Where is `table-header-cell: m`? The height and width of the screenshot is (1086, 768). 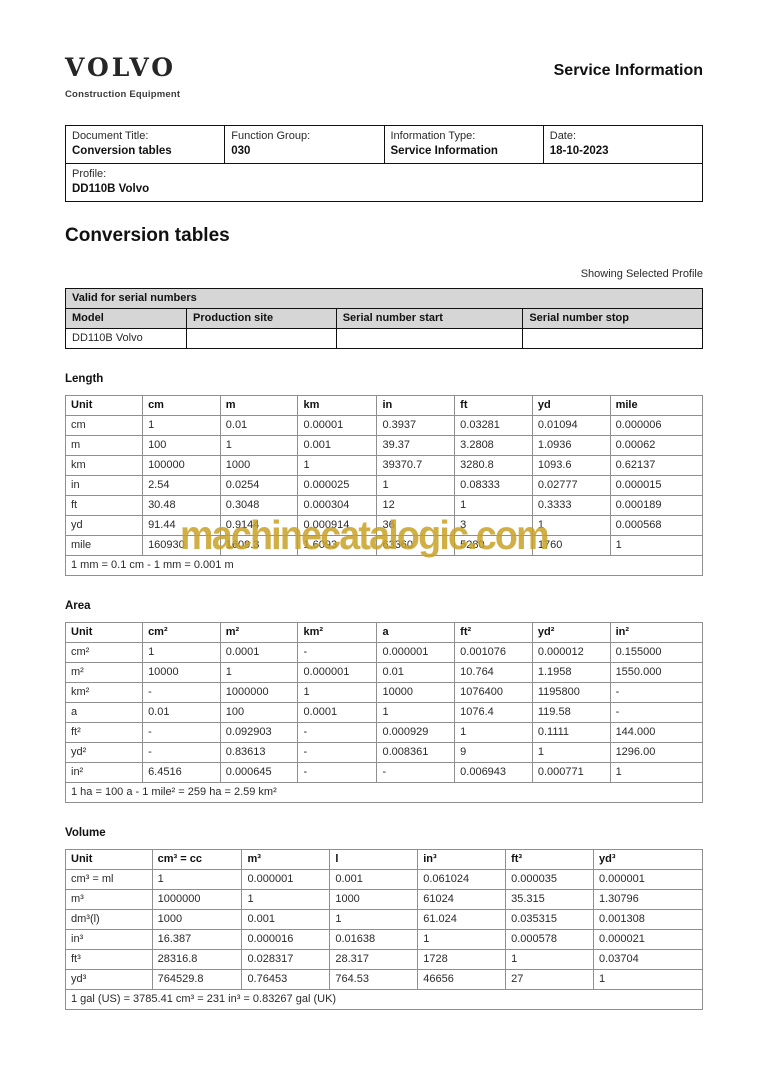
table-header-cell: m is located at coordinates (259, 405).